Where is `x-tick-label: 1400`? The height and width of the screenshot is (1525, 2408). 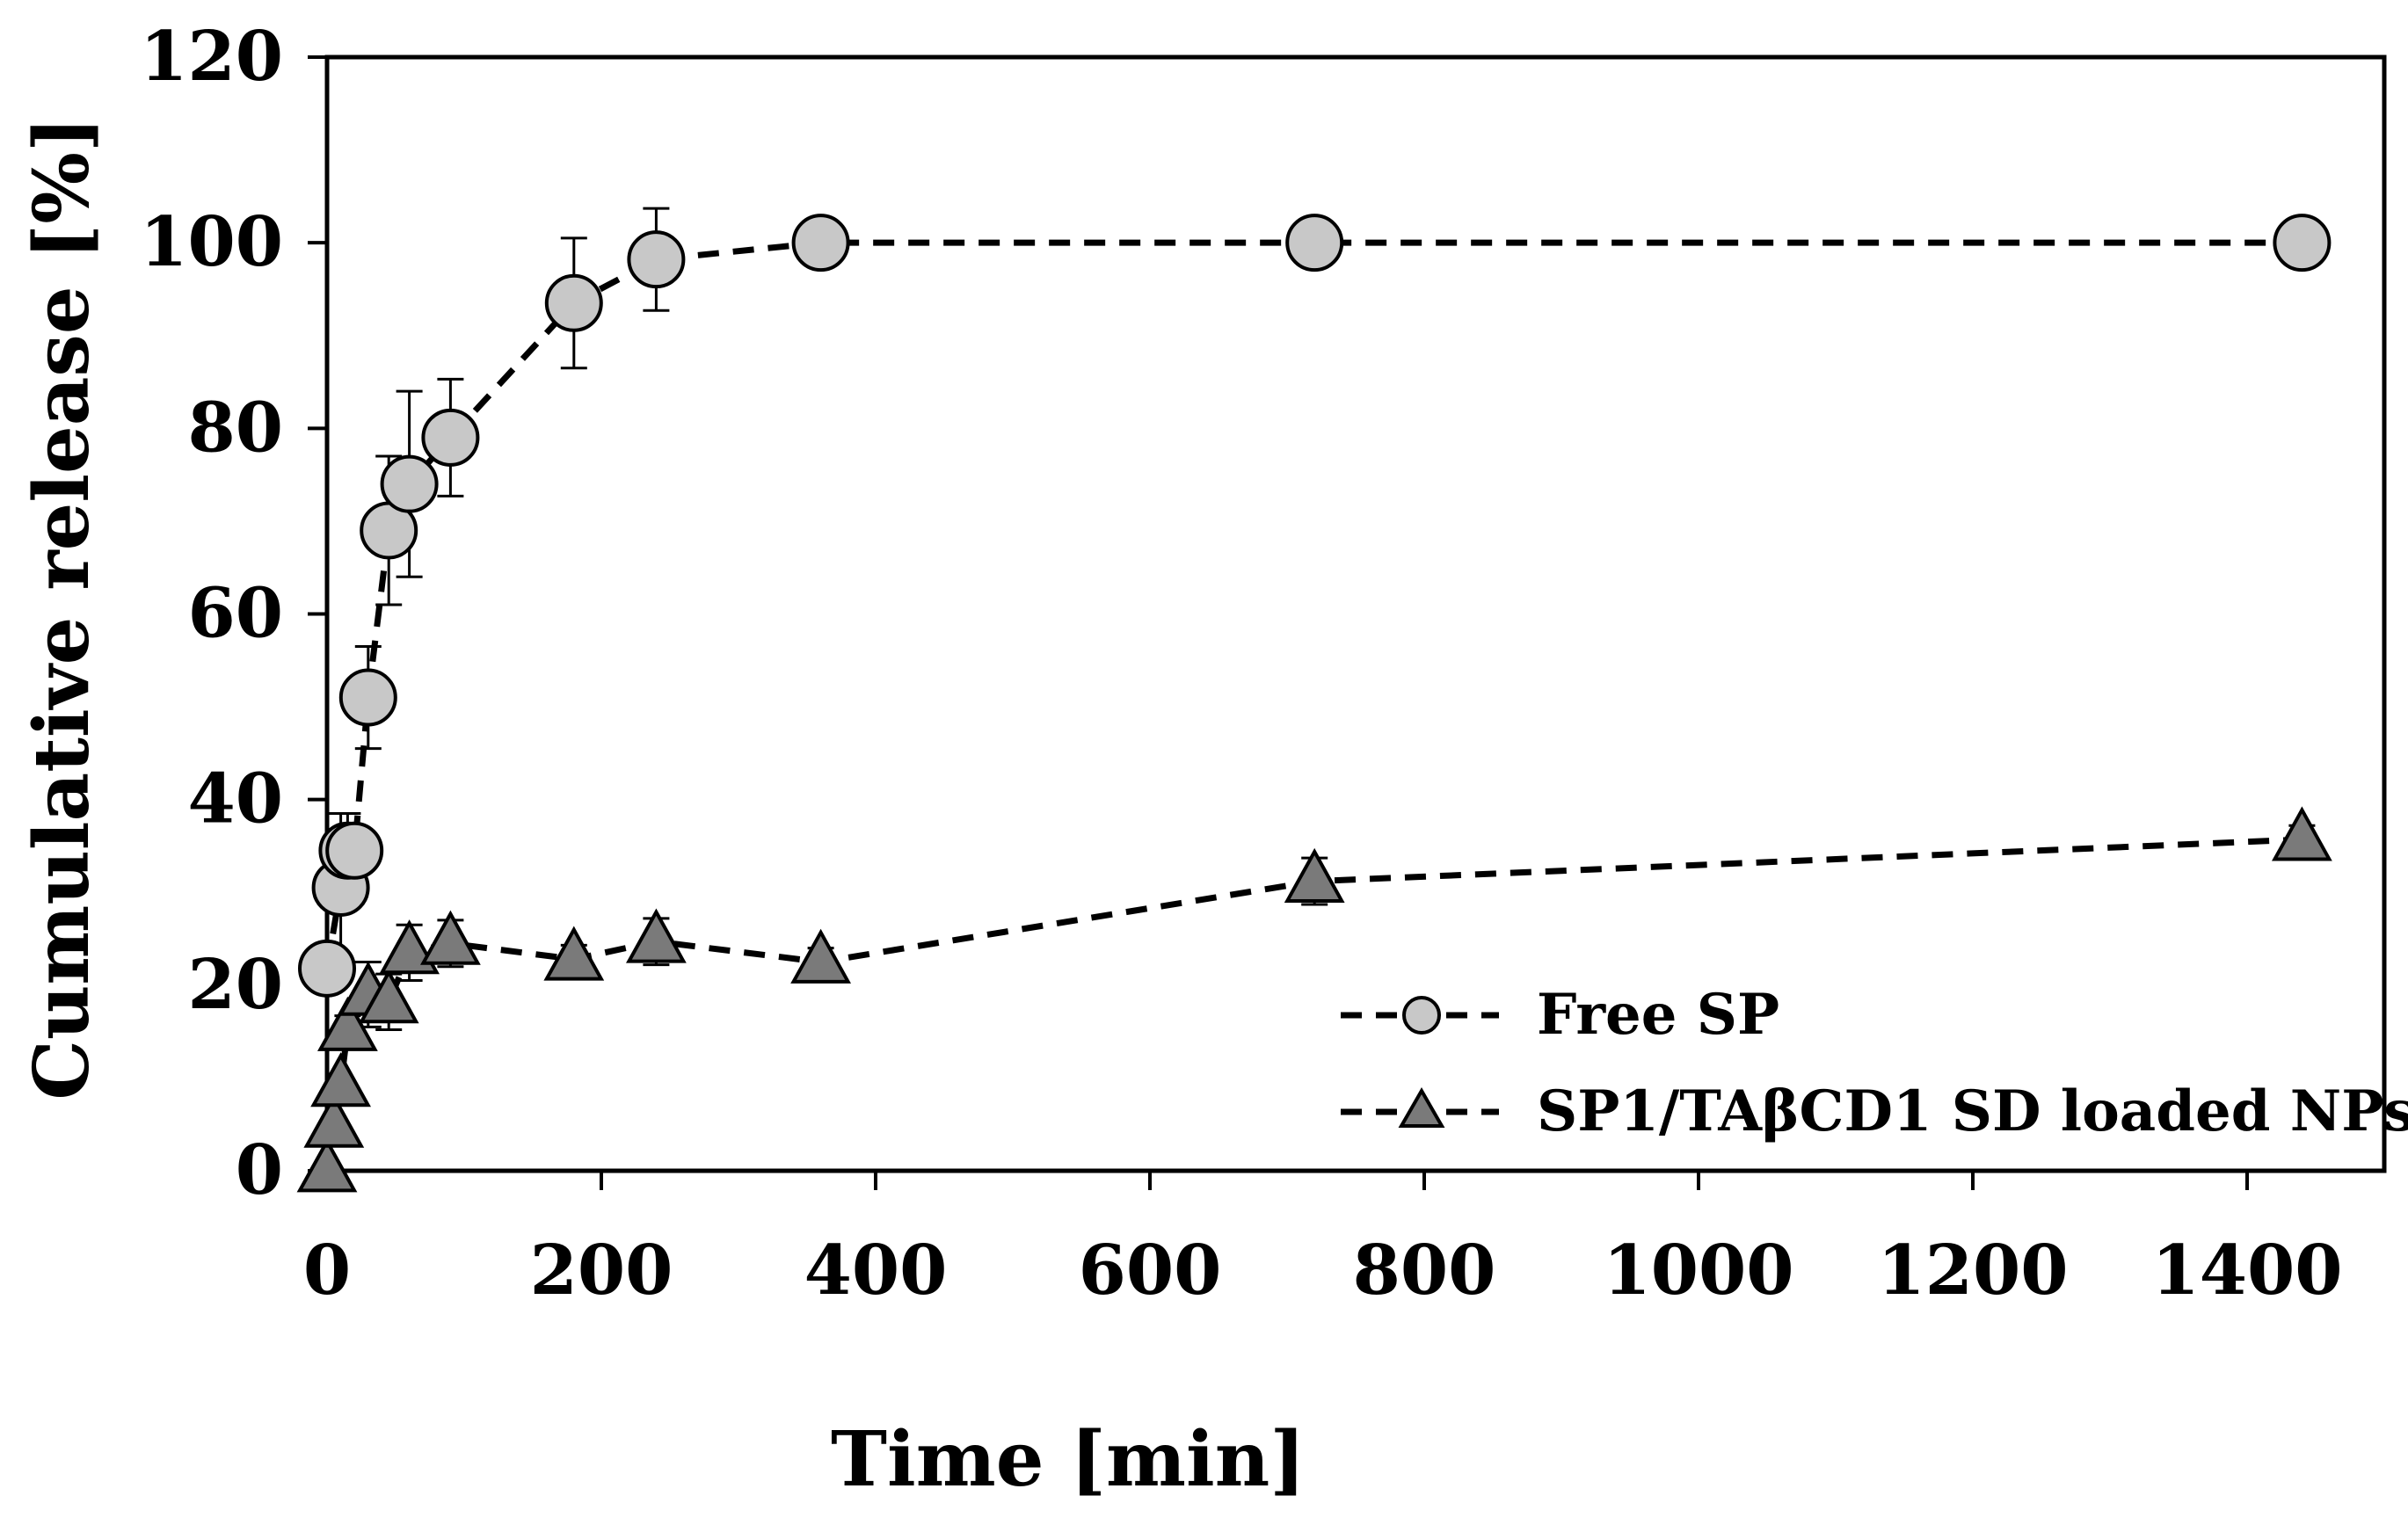
x-tick-label: 1400 is located at coordinates (2246, 1271).